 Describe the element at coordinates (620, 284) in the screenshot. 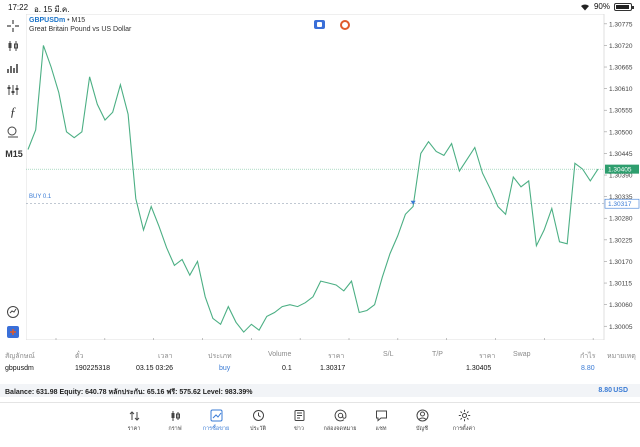

I see `y-tick-label: 1.30115` at that location.